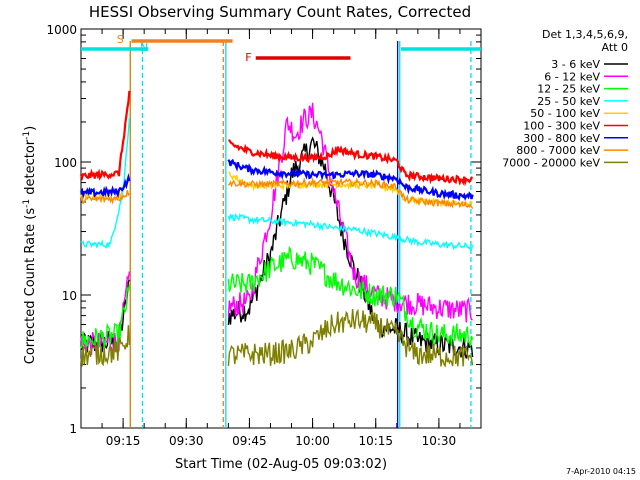 The image size is (640, 480). I want to click on legend-header-attenuator: Att 0, so click(615, 47).